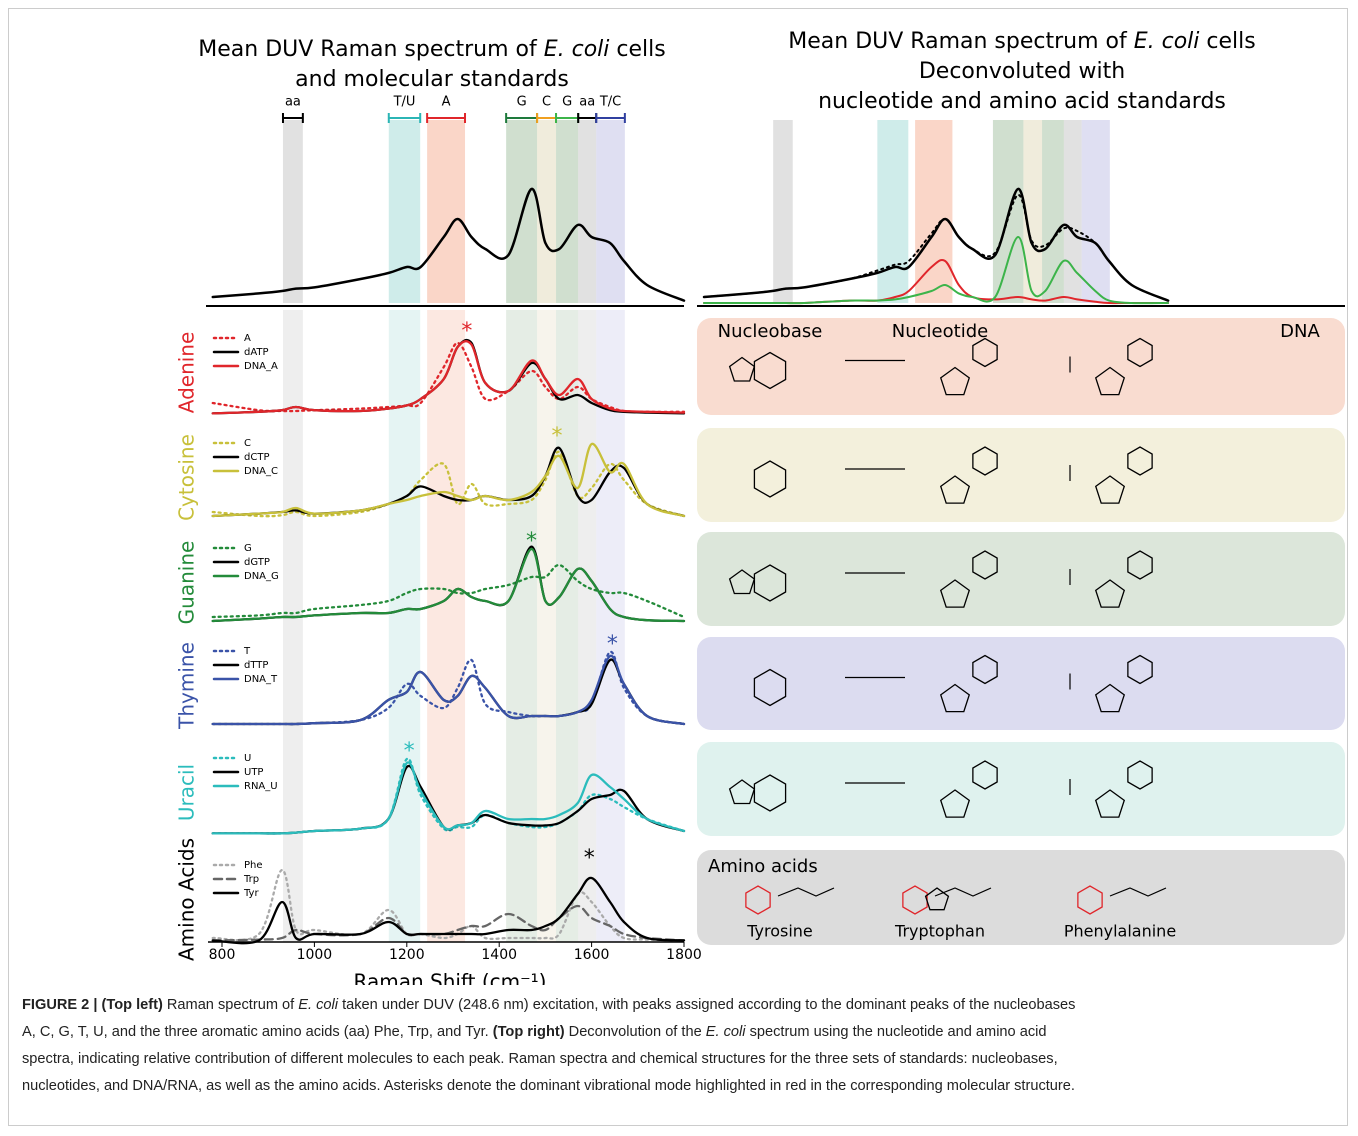 The width and height of the screenshot is (1358, 1136). Describe the element at coordinates (370, 49) in the screenshot. I see `title-part: Mean DUV Raman spectrum of` at that location.